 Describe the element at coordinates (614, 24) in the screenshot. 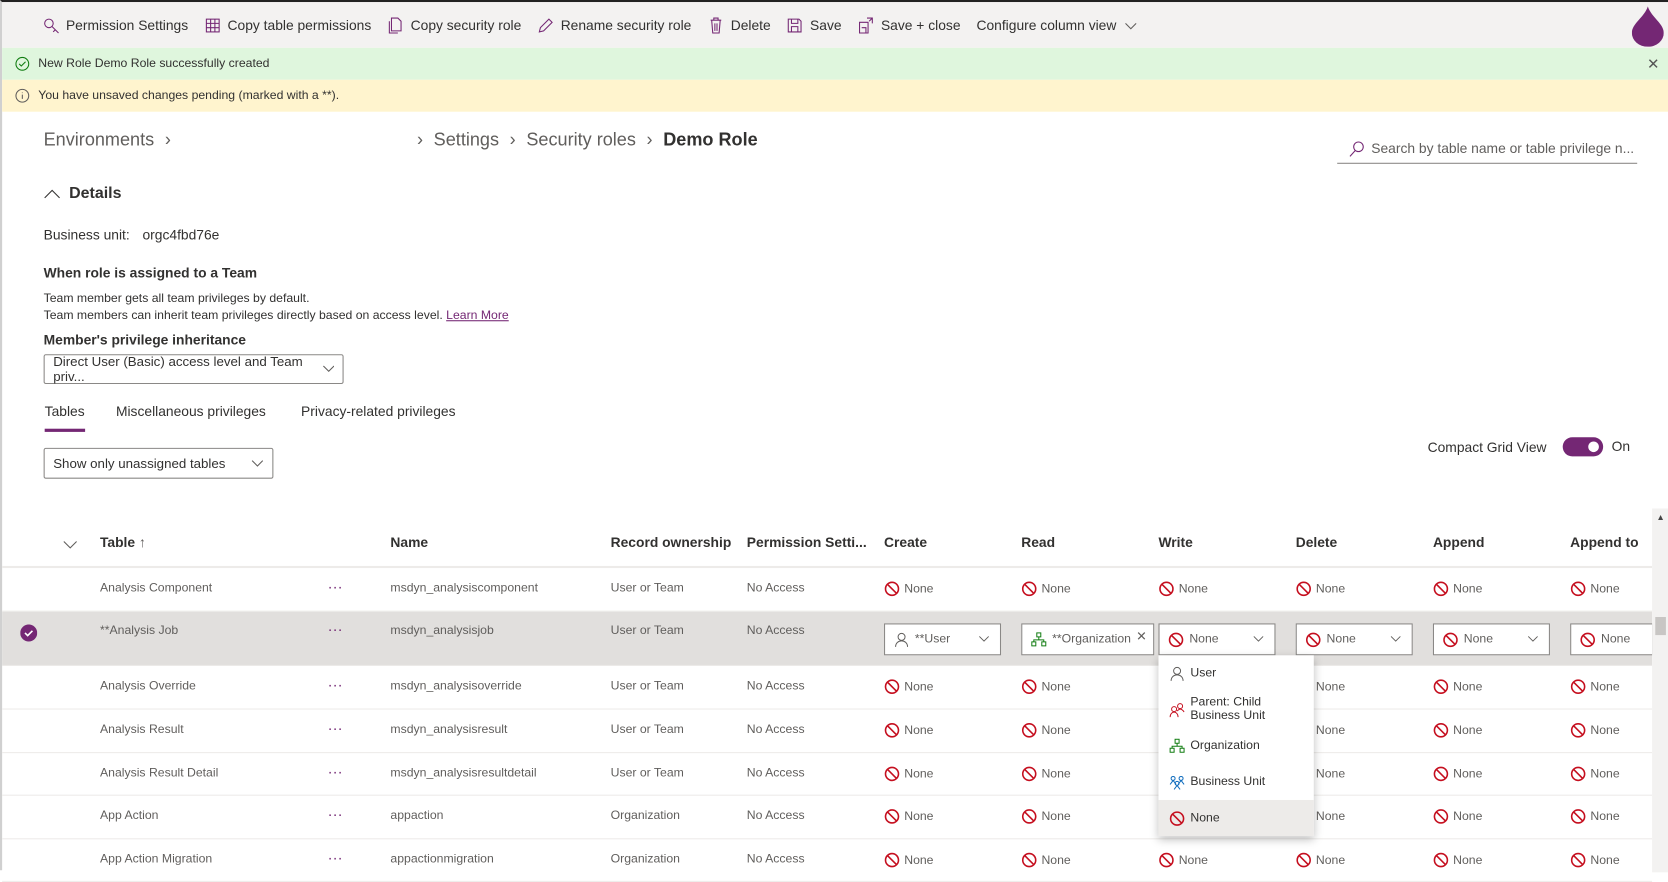

I see `toolbar-button-3: Rename security role` at that location.